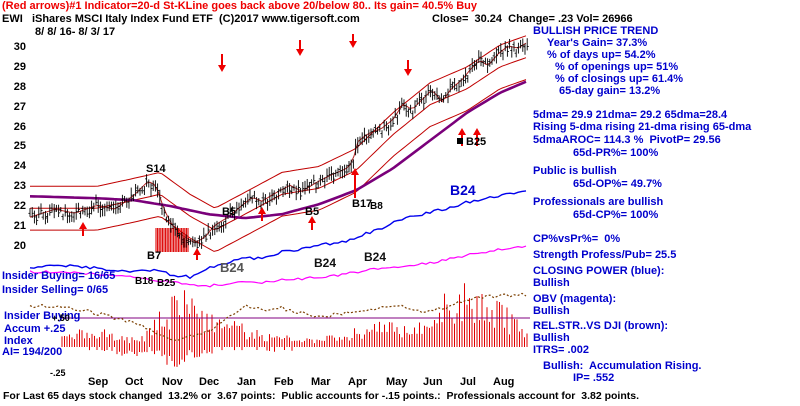 The width and height of the screenshot is (800, 406). I want to click on indicator-label: Index, so click(18, 341).